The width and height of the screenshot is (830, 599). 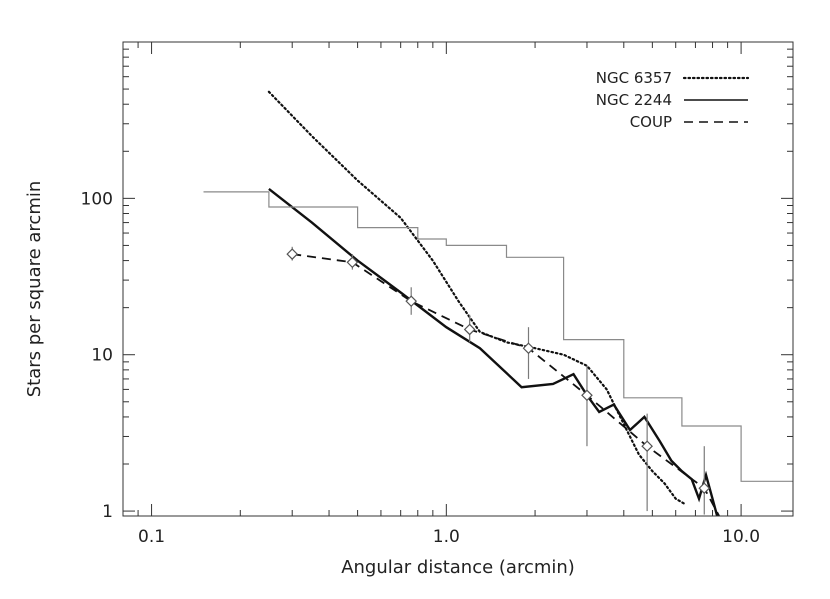 I want to click on x-axis-title: Angular distance (arcmin), so click(x=458, y=567).